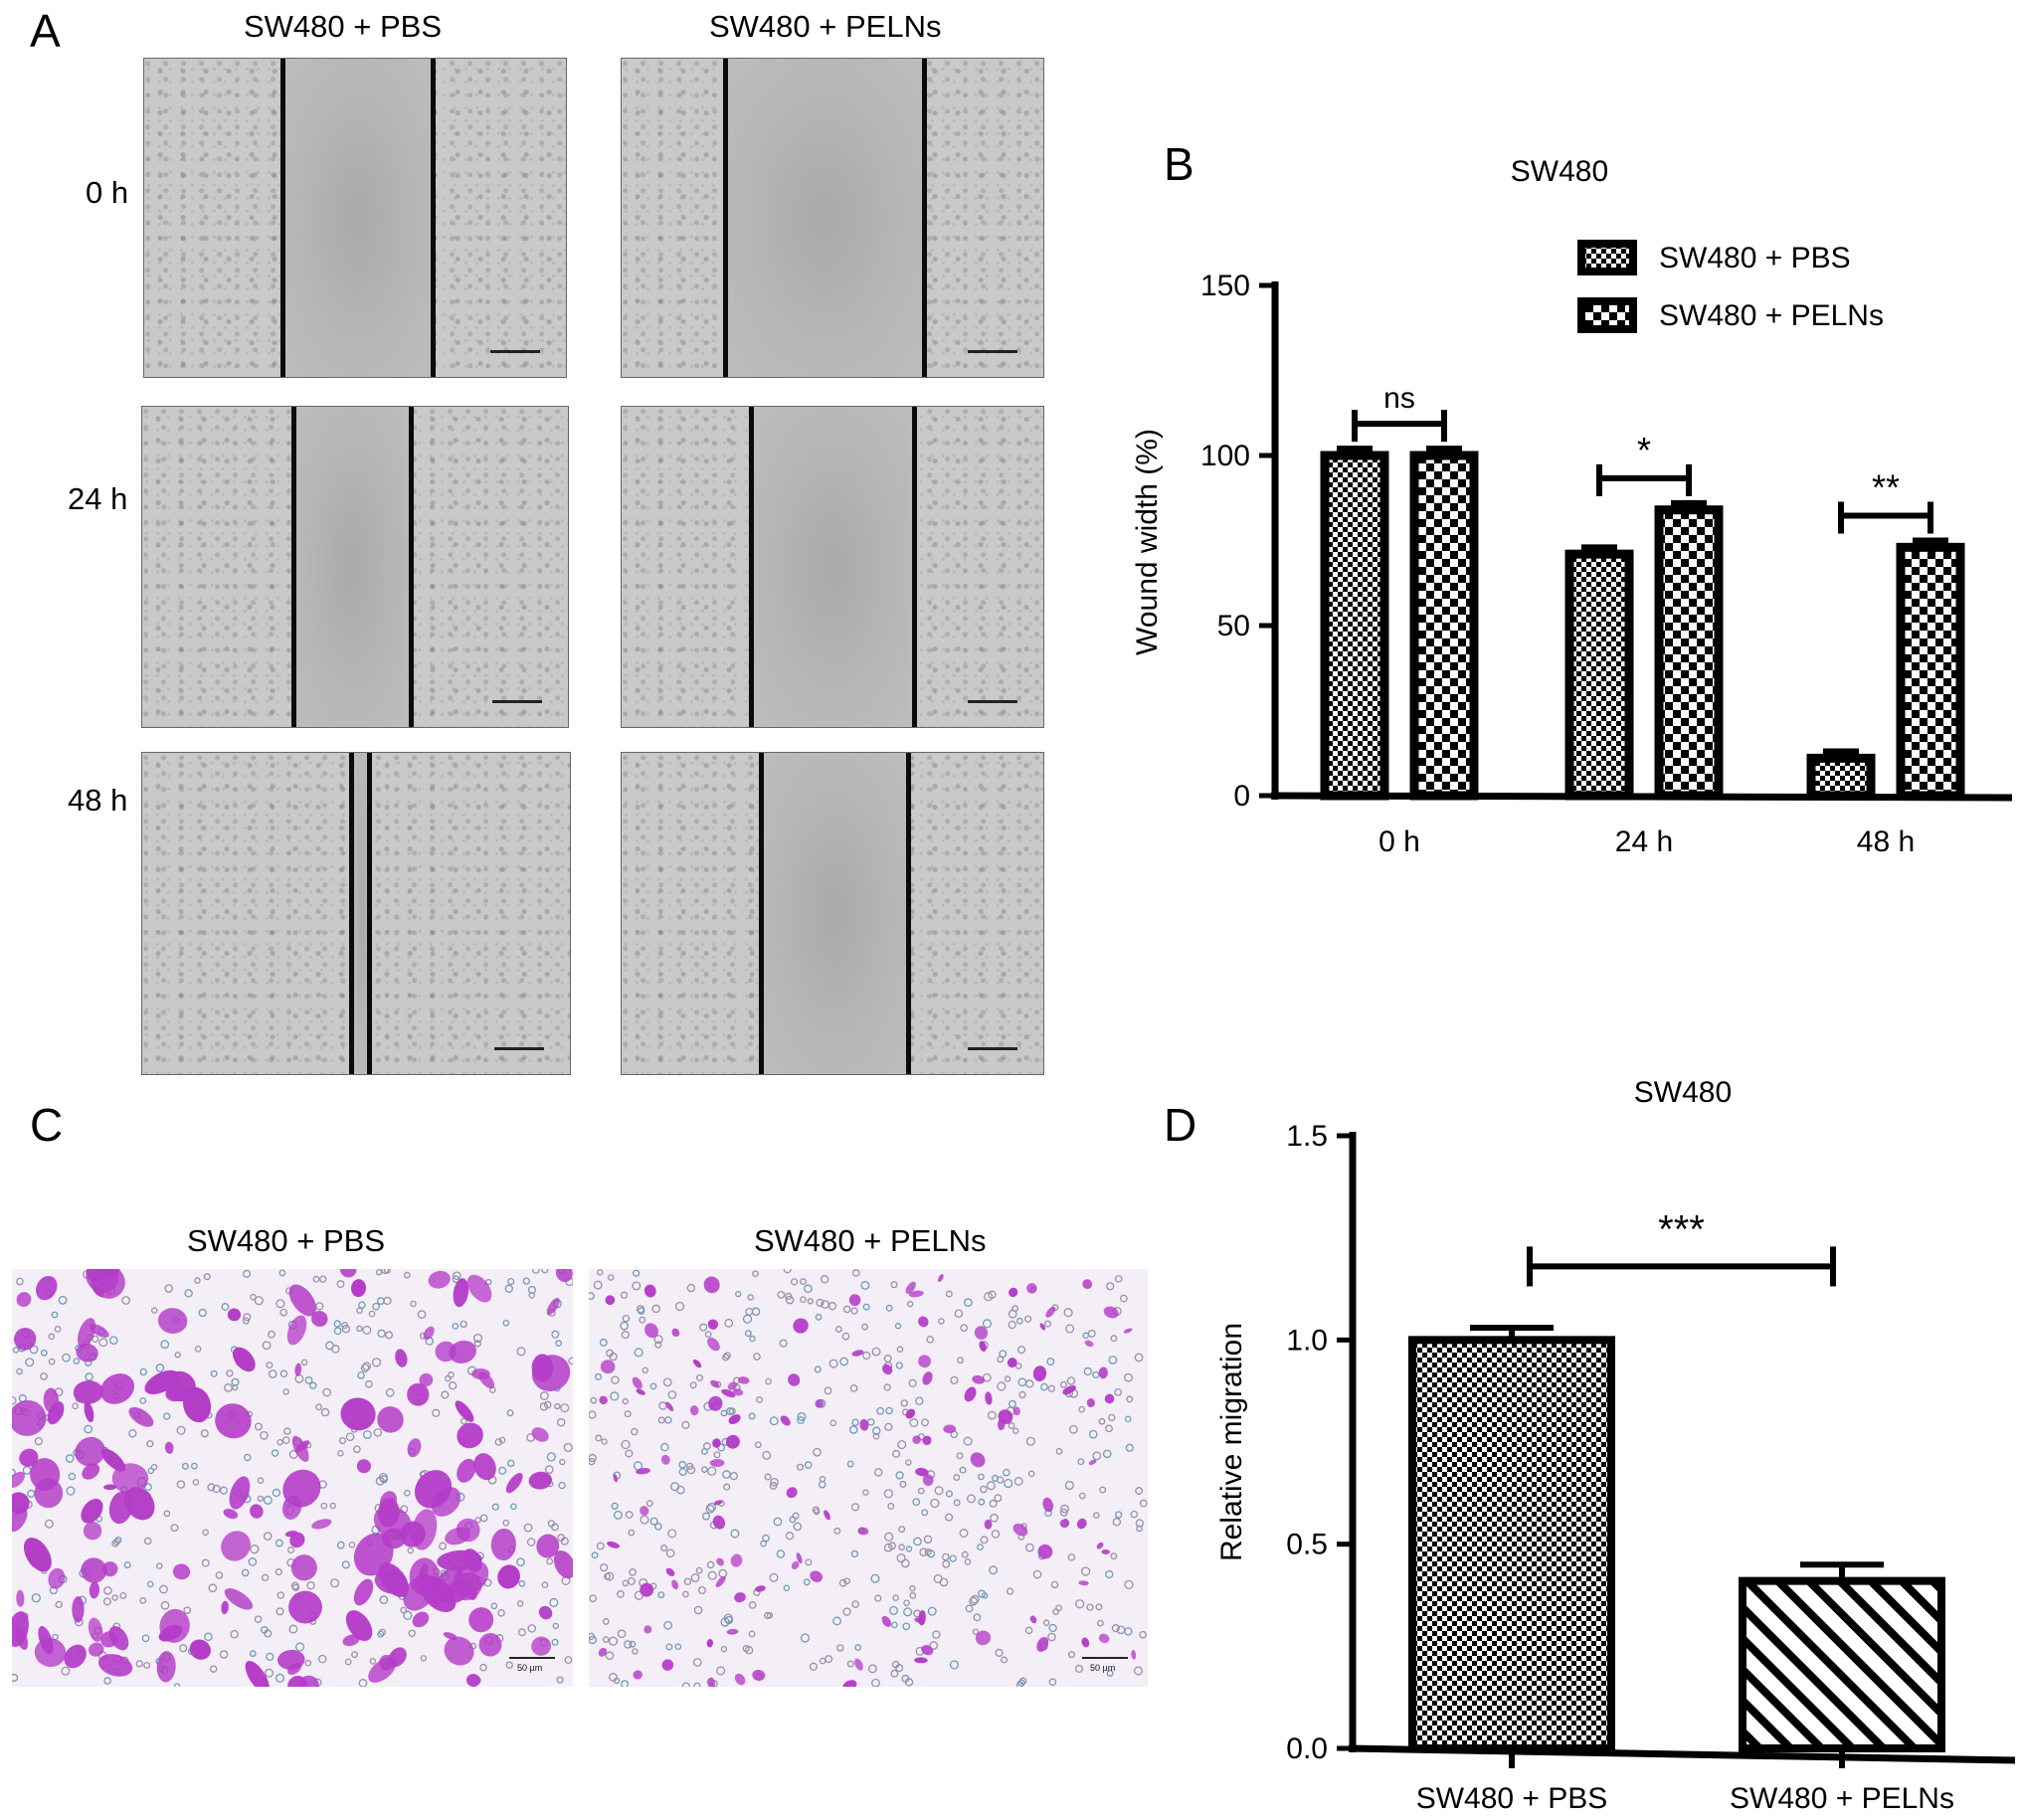 The image size is (2021, 1820). Describe the element at coordinates (1771, 315) in the screenshot. I see `chart-b-legend-label-1: SW480 + PELNs` at that location.